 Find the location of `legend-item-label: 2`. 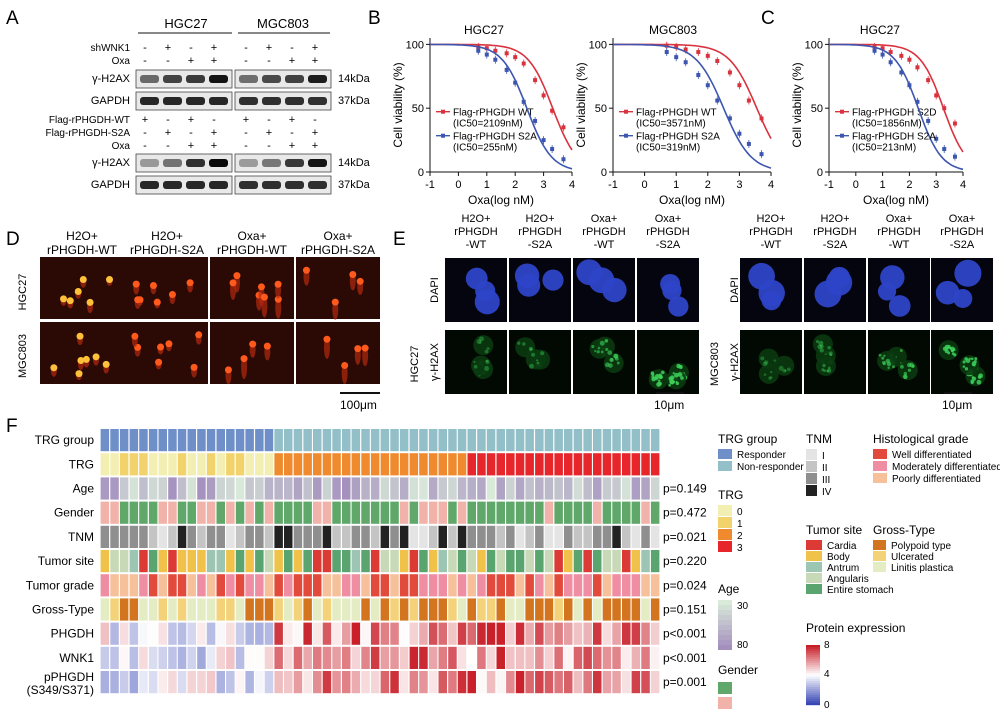

legend-item-label: 2 is located at coordinates (740, 536).